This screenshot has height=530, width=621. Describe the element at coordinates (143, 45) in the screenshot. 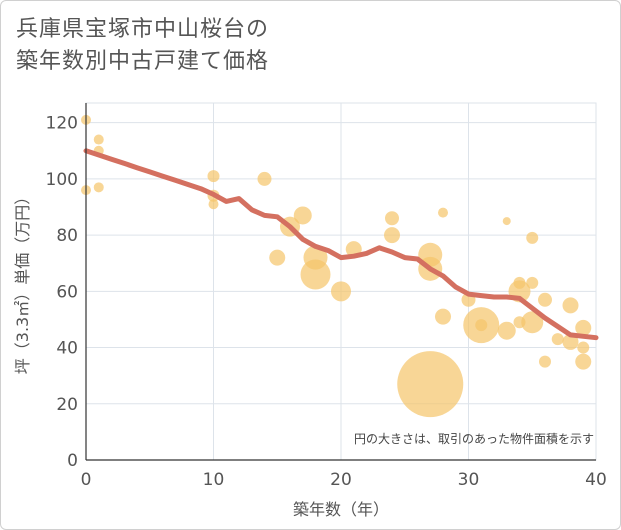

I see `chart-title: 兵庫県宝塚市中山桜台の 築年数別中古戸建て価格` at that location.